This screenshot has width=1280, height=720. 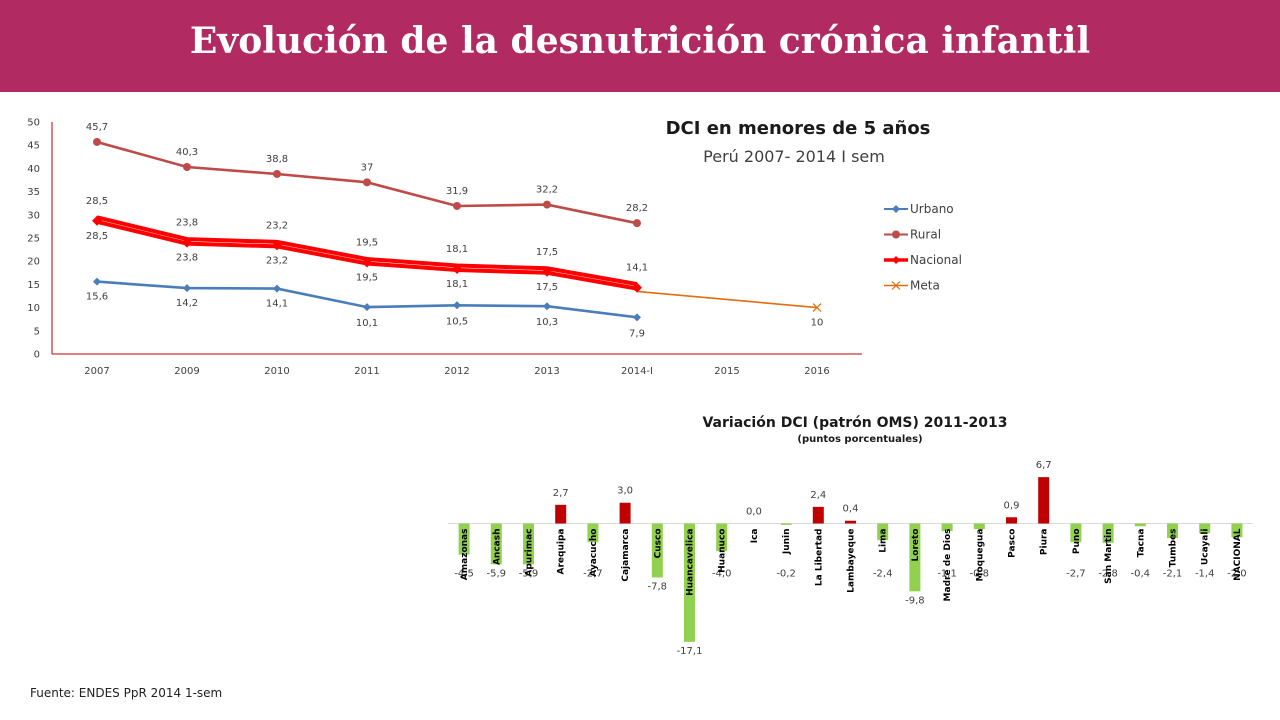 I want to click on bar-category-label-loreto: Loreto, so click(x=916, y=545).